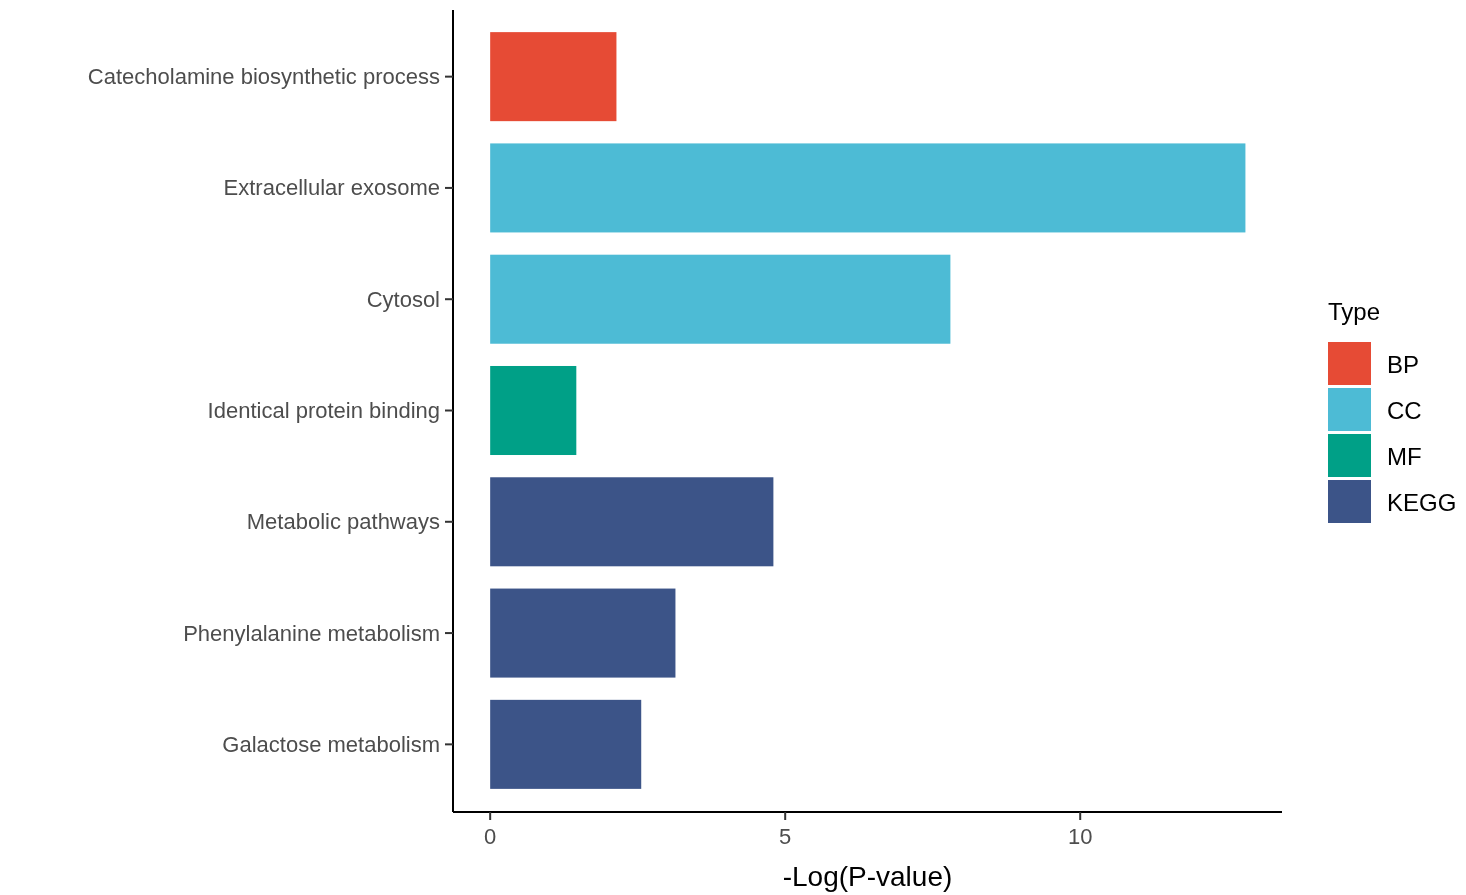  Describe the element at coordinates (490, 836) in the screenshot. I see `x-tick-label: 0` at that location.